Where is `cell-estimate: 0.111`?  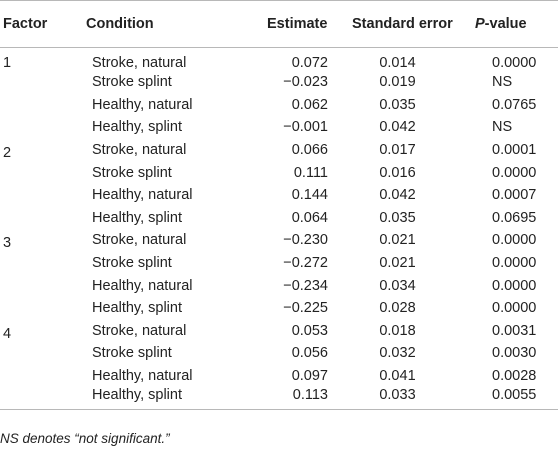
cell-estimate: 0.111 is located at coordinates (310, 172).